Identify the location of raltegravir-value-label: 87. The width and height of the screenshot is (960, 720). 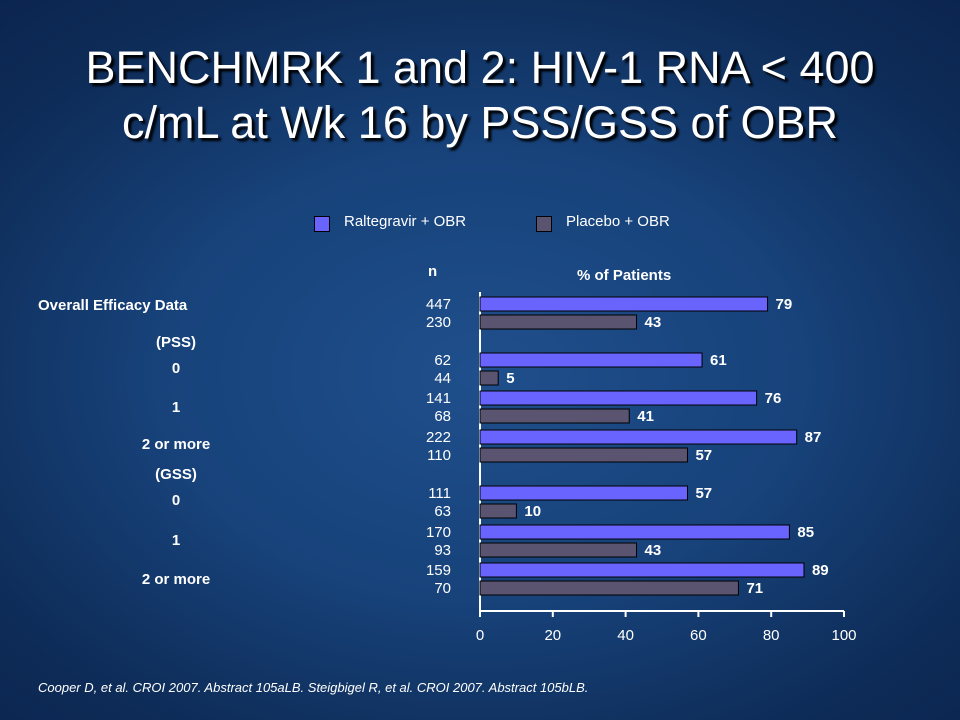
(813, 437).